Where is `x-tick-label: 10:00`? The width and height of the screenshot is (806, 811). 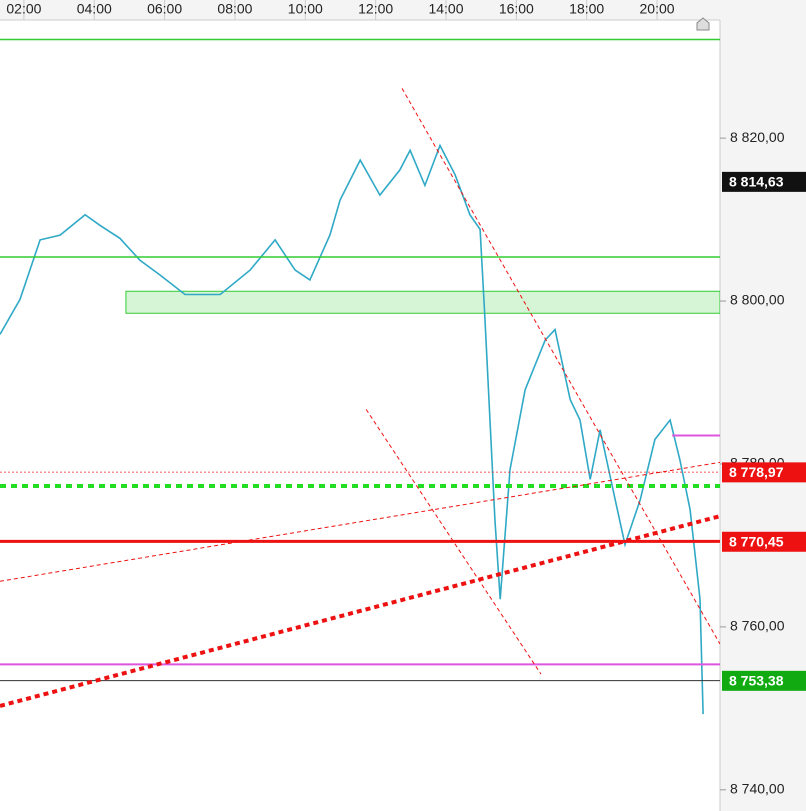
x-tick-label: 10:00 is located at coordinates (305, 9).